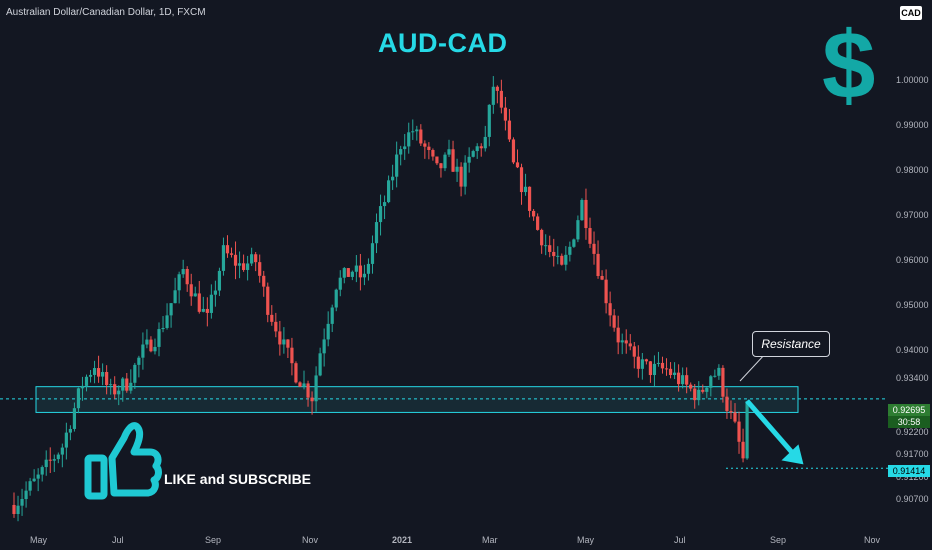 Image resolution: width=932 pixels, height=550 pixels. Describe the element at coordinates (123, 461) in the screenshot. I see `thumbs-up-icon` at that location.